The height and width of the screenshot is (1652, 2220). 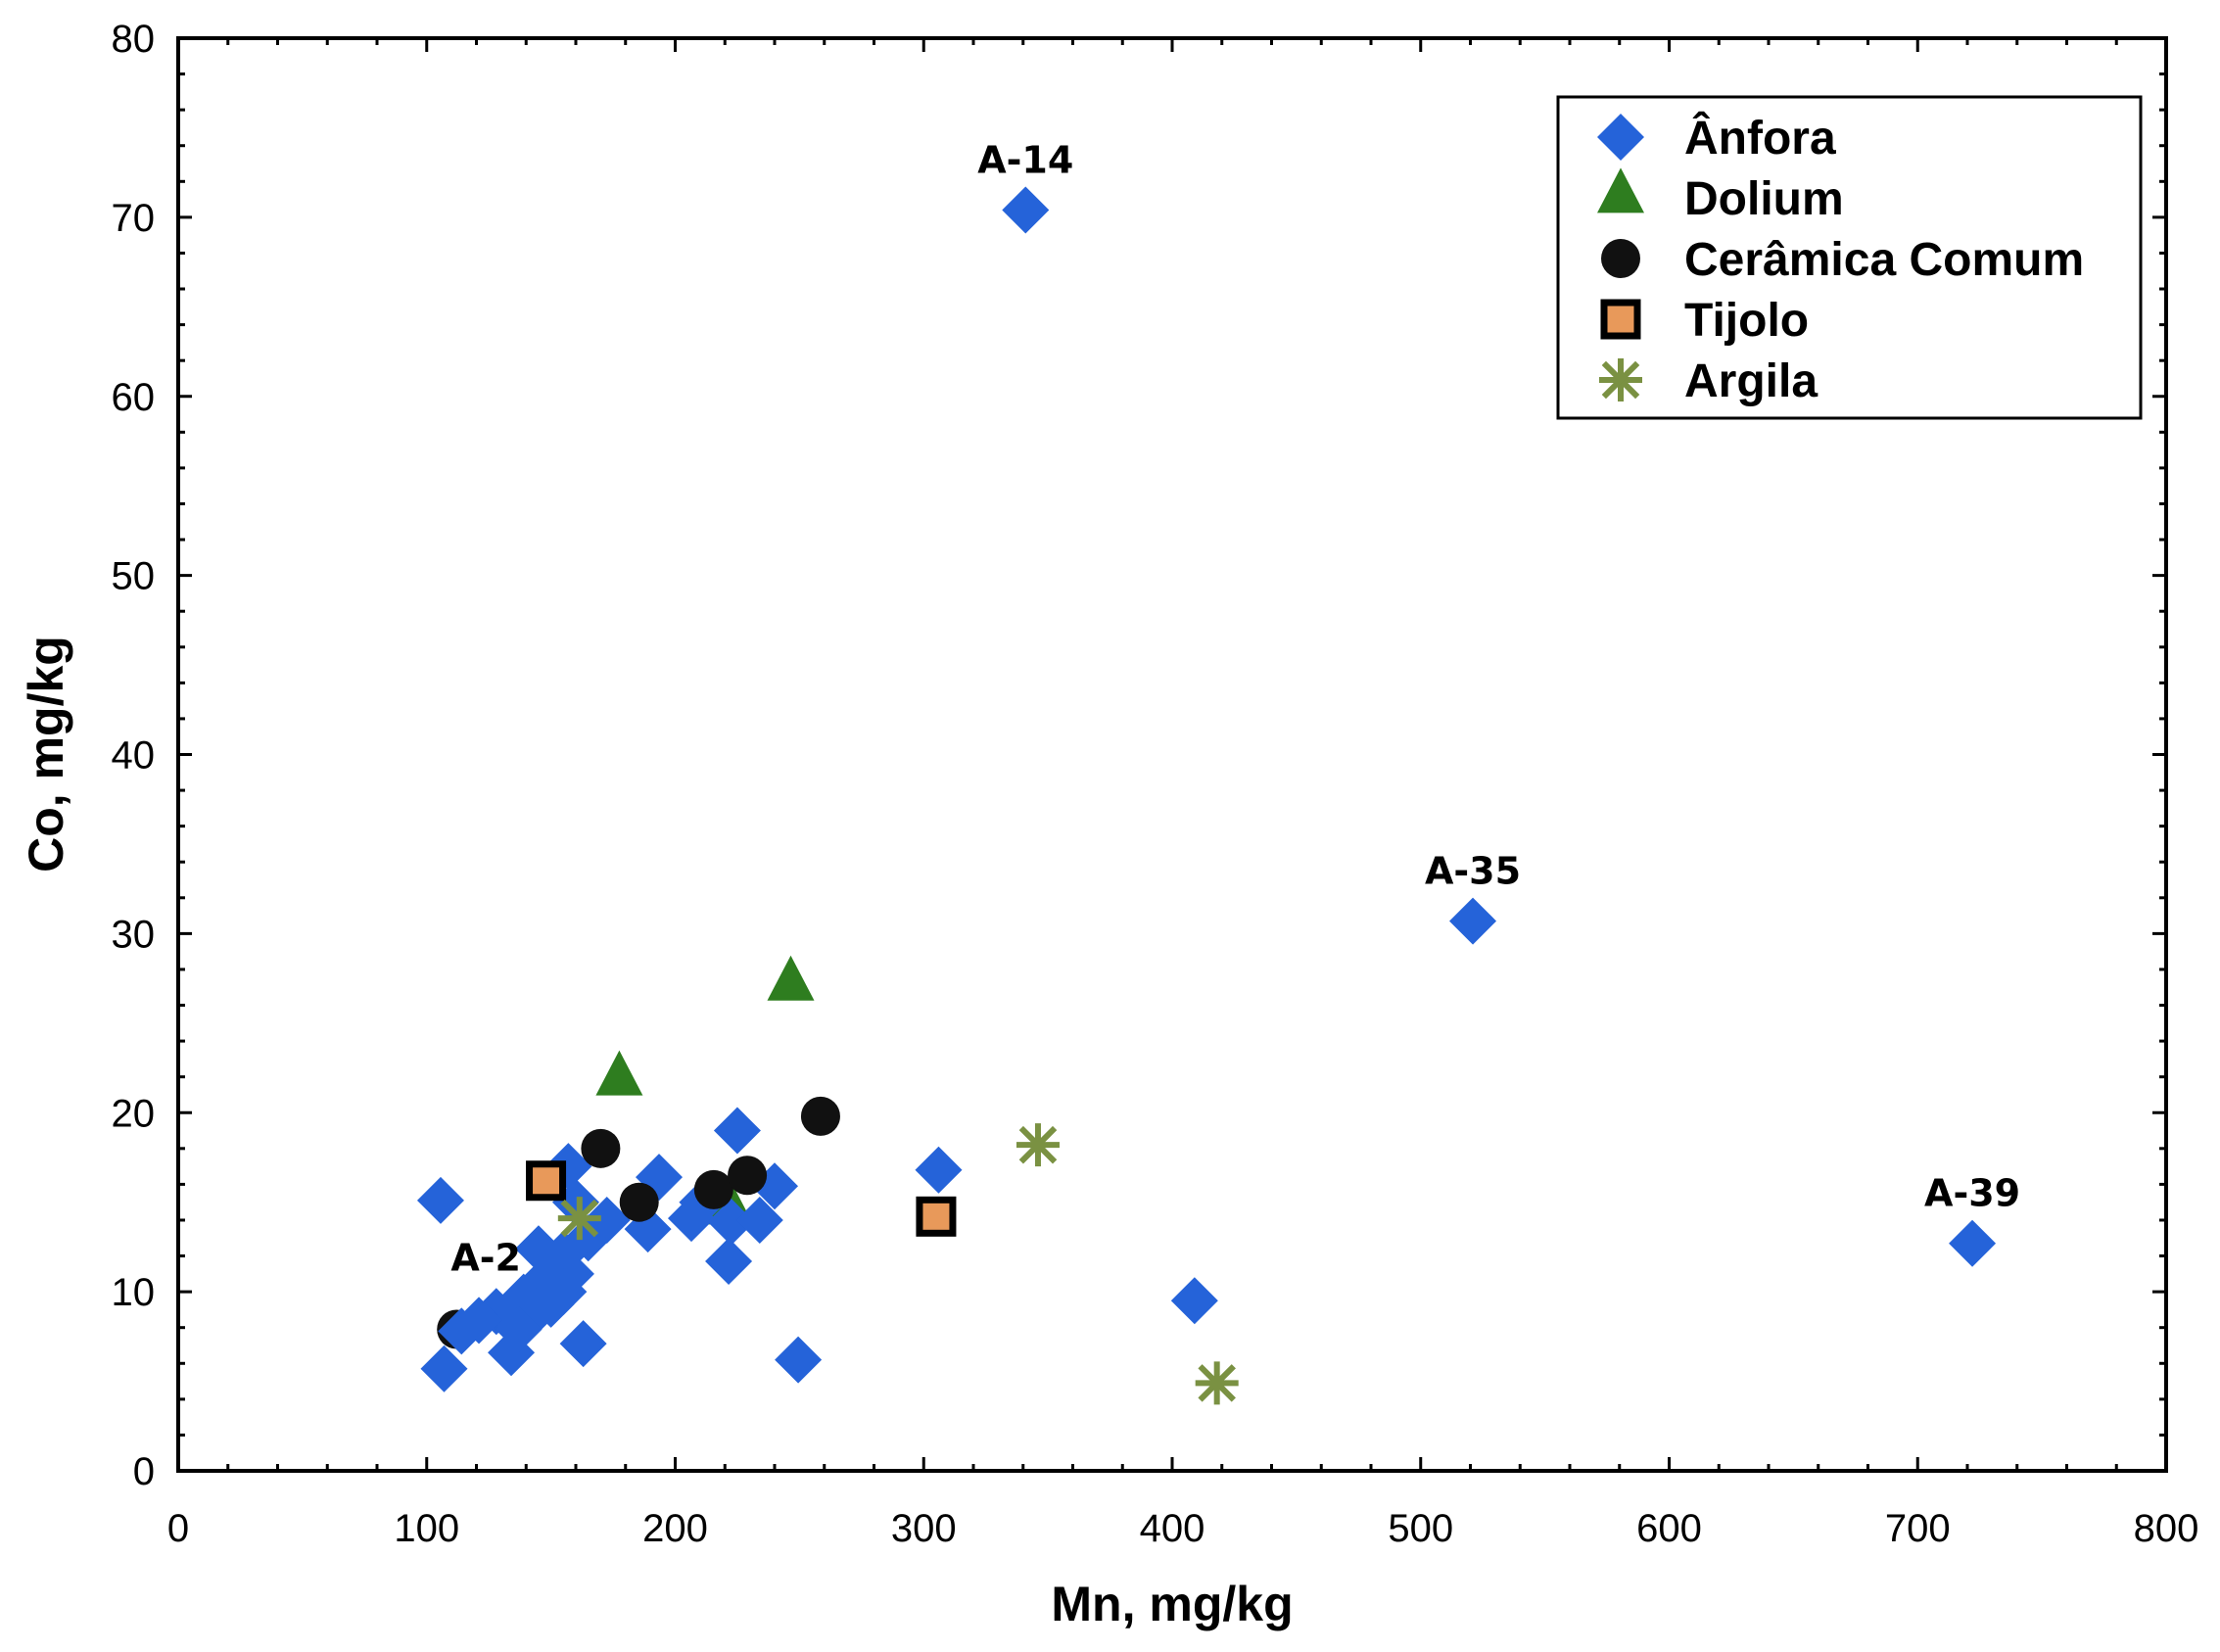 What do you see at coordinates (1669, 1528) in the screenshot?
I see `x-tick-label: 600` at bounding box center [1669, 1528].